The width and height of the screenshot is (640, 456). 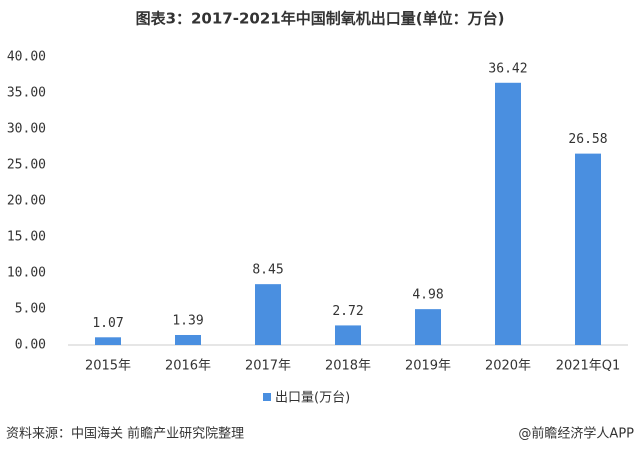 I want to click on data-label: 1.07, so click(x=107, y=323).